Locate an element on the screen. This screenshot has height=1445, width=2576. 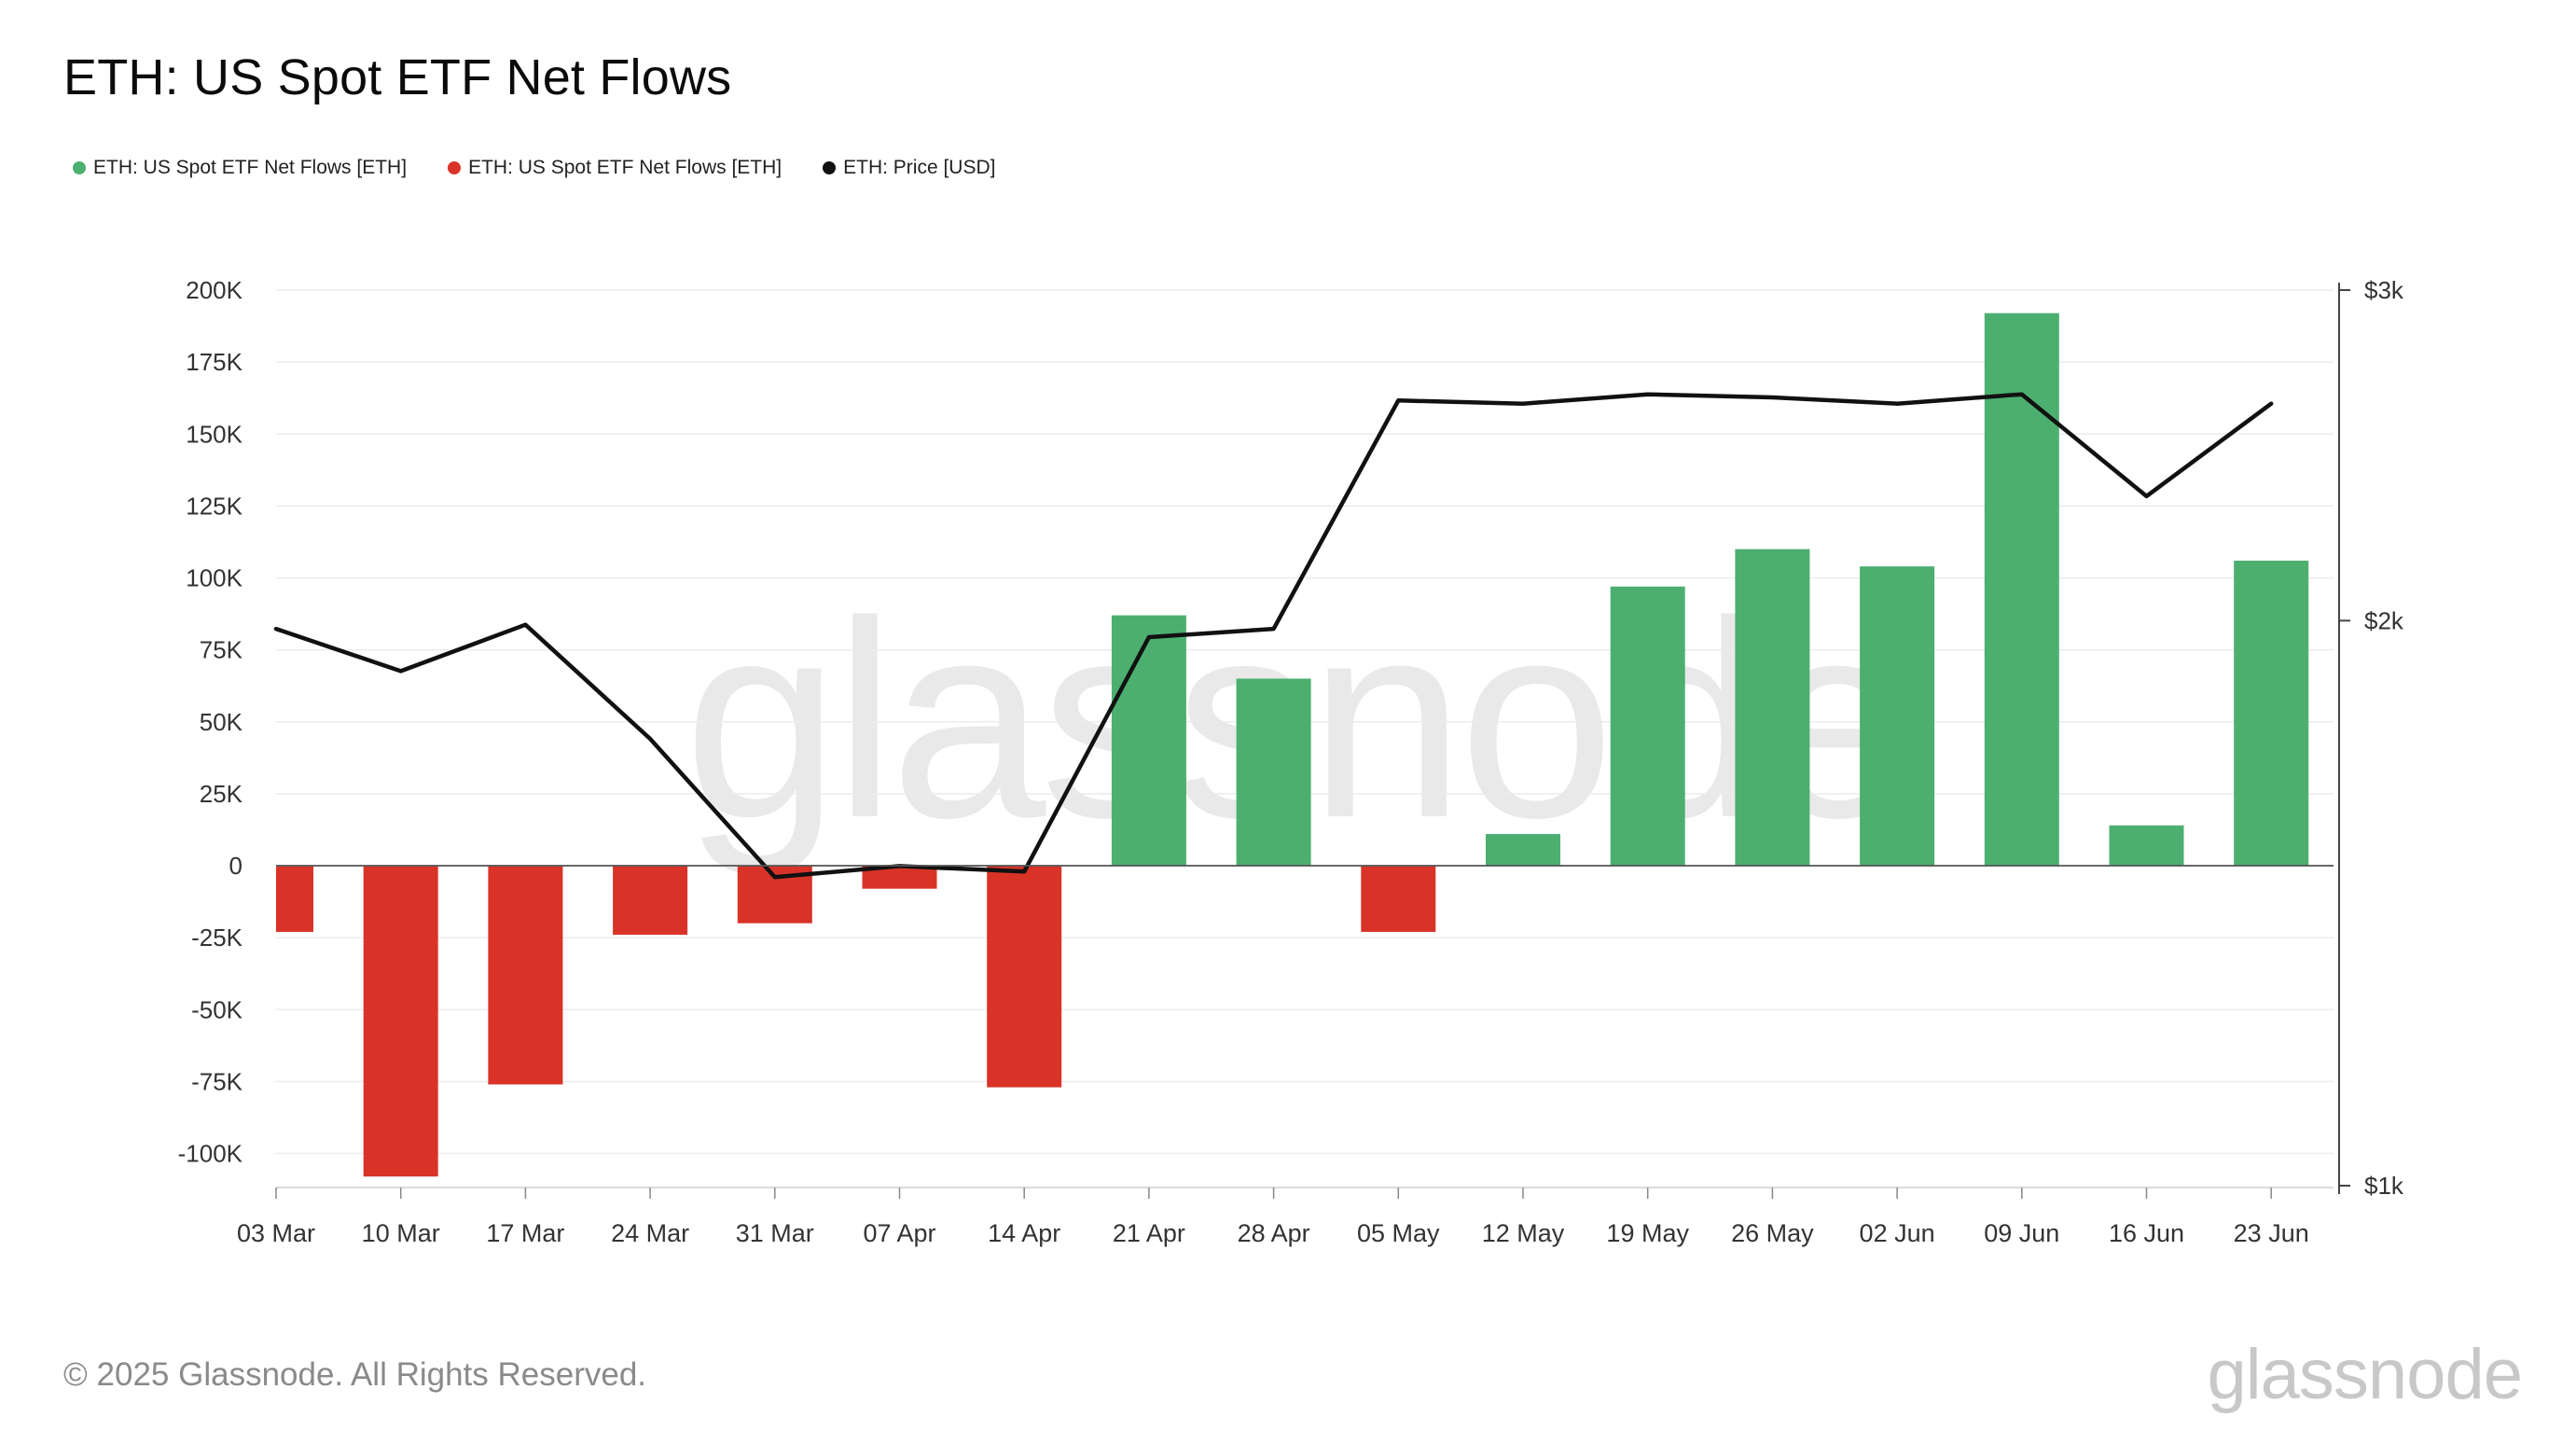
y-tick-label: -50K is located at coordinates (217, 1009).